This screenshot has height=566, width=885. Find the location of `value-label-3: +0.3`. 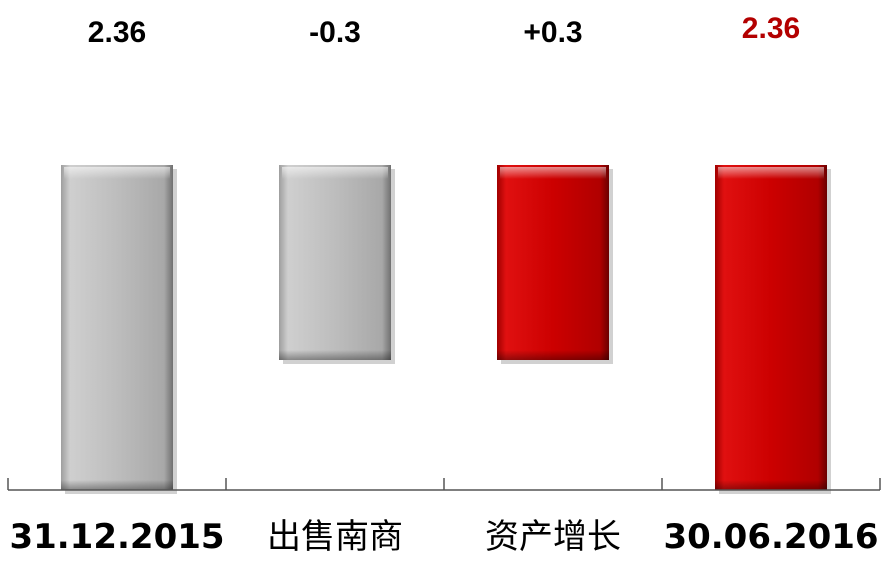

value-label-3: +0.3 is located at coordinates (552, 32).